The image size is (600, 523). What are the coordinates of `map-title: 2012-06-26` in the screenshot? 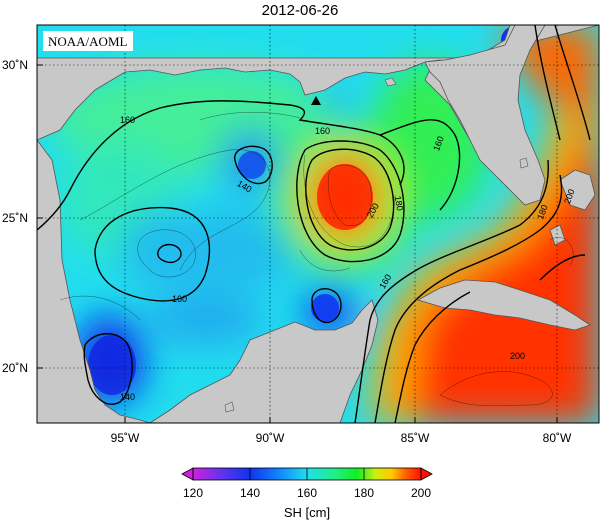 It's located at (300, 10).